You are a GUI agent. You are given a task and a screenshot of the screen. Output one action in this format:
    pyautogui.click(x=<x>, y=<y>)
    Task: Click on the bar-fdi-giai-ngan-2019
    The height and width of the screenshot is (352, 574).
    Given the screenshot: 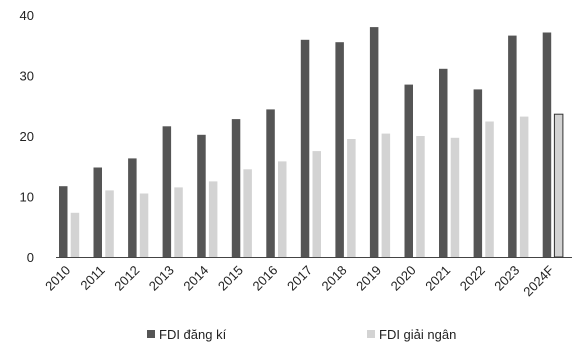 What is the action you would take?
    pyautogui.click(x=386, y=195)
    